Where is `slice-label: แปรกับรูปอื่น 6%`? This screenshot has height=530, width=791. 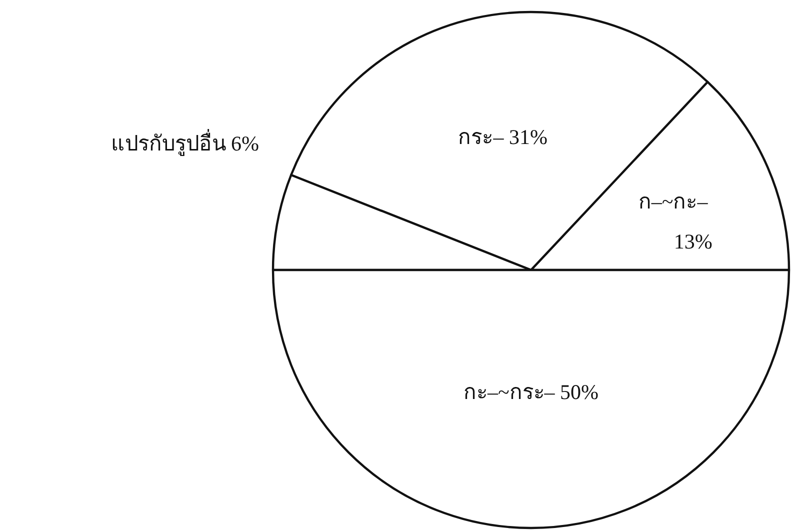
slice-label: แปรกับรูปอื่น 6% is located at coordinates (184, 142).